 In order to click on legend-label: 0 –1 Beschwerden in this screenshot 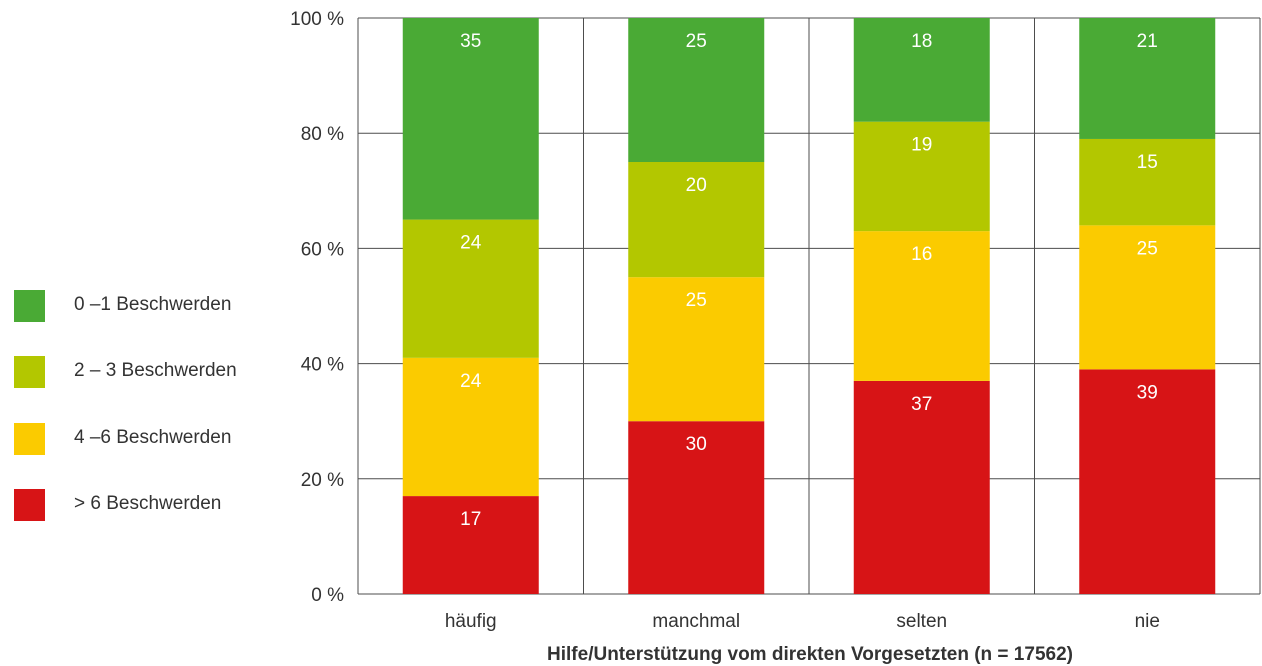, I will do `click(153, 304)`.